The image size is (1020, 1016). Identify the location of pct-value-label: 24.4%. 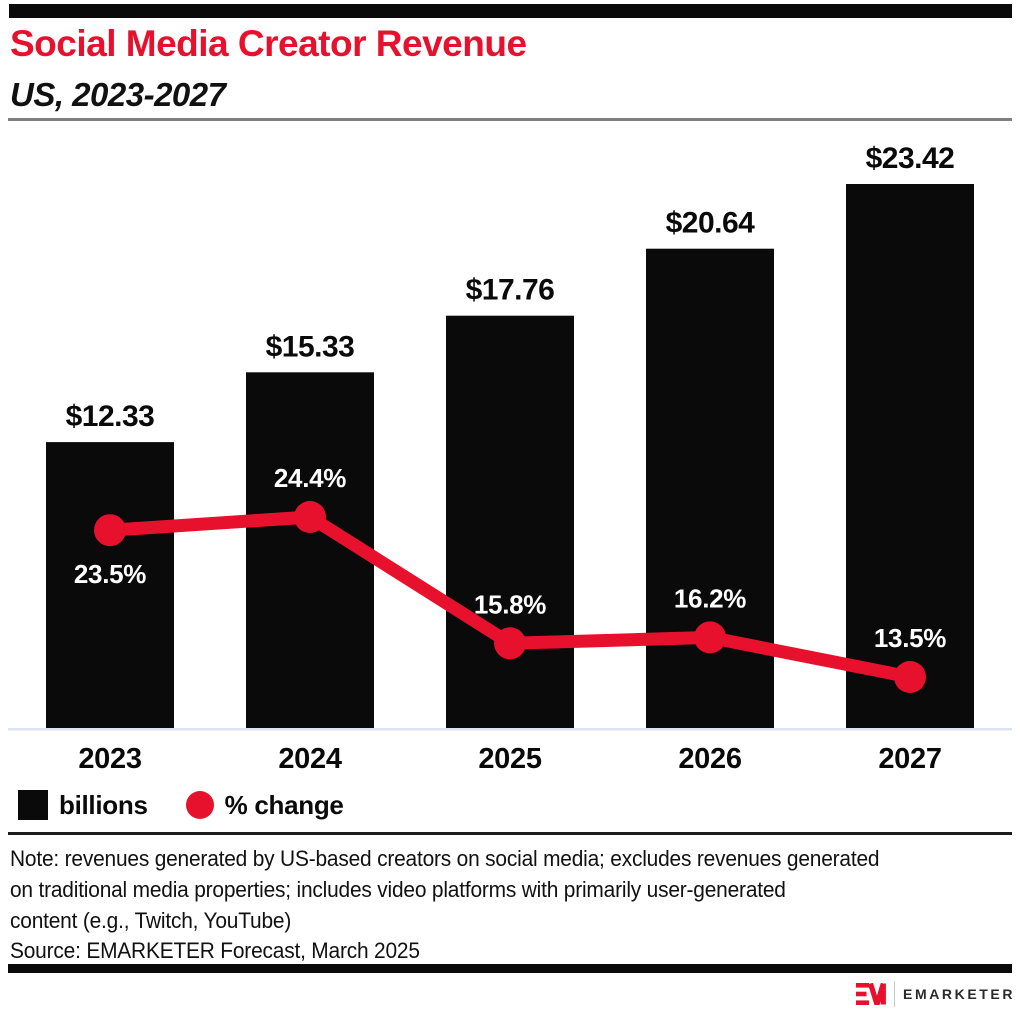
(310, 478).